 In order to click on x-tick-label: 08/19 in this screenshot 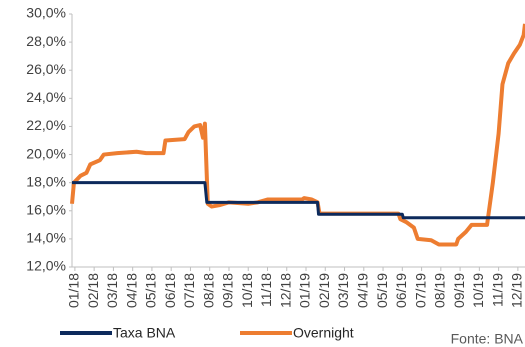, I will do `click(440, 290)`.